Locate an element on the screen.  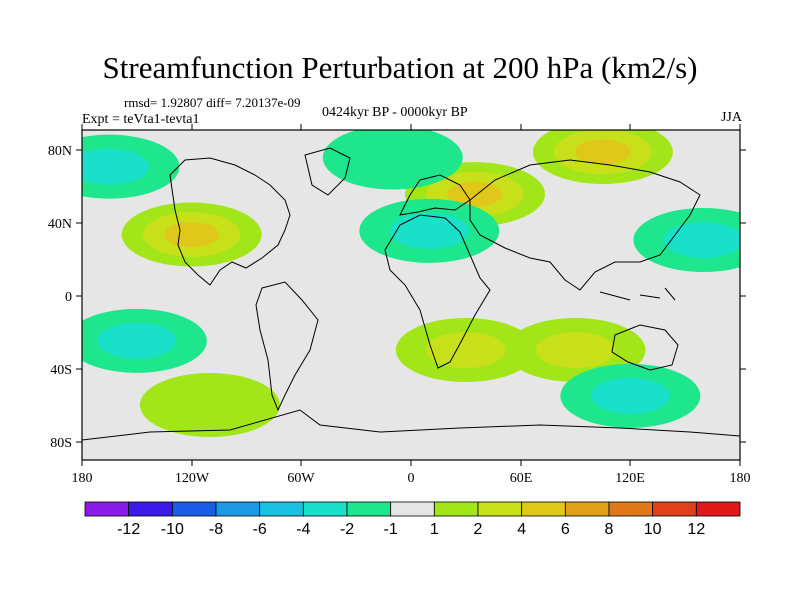
season-label: JJA is located at coordinates (731, 117).